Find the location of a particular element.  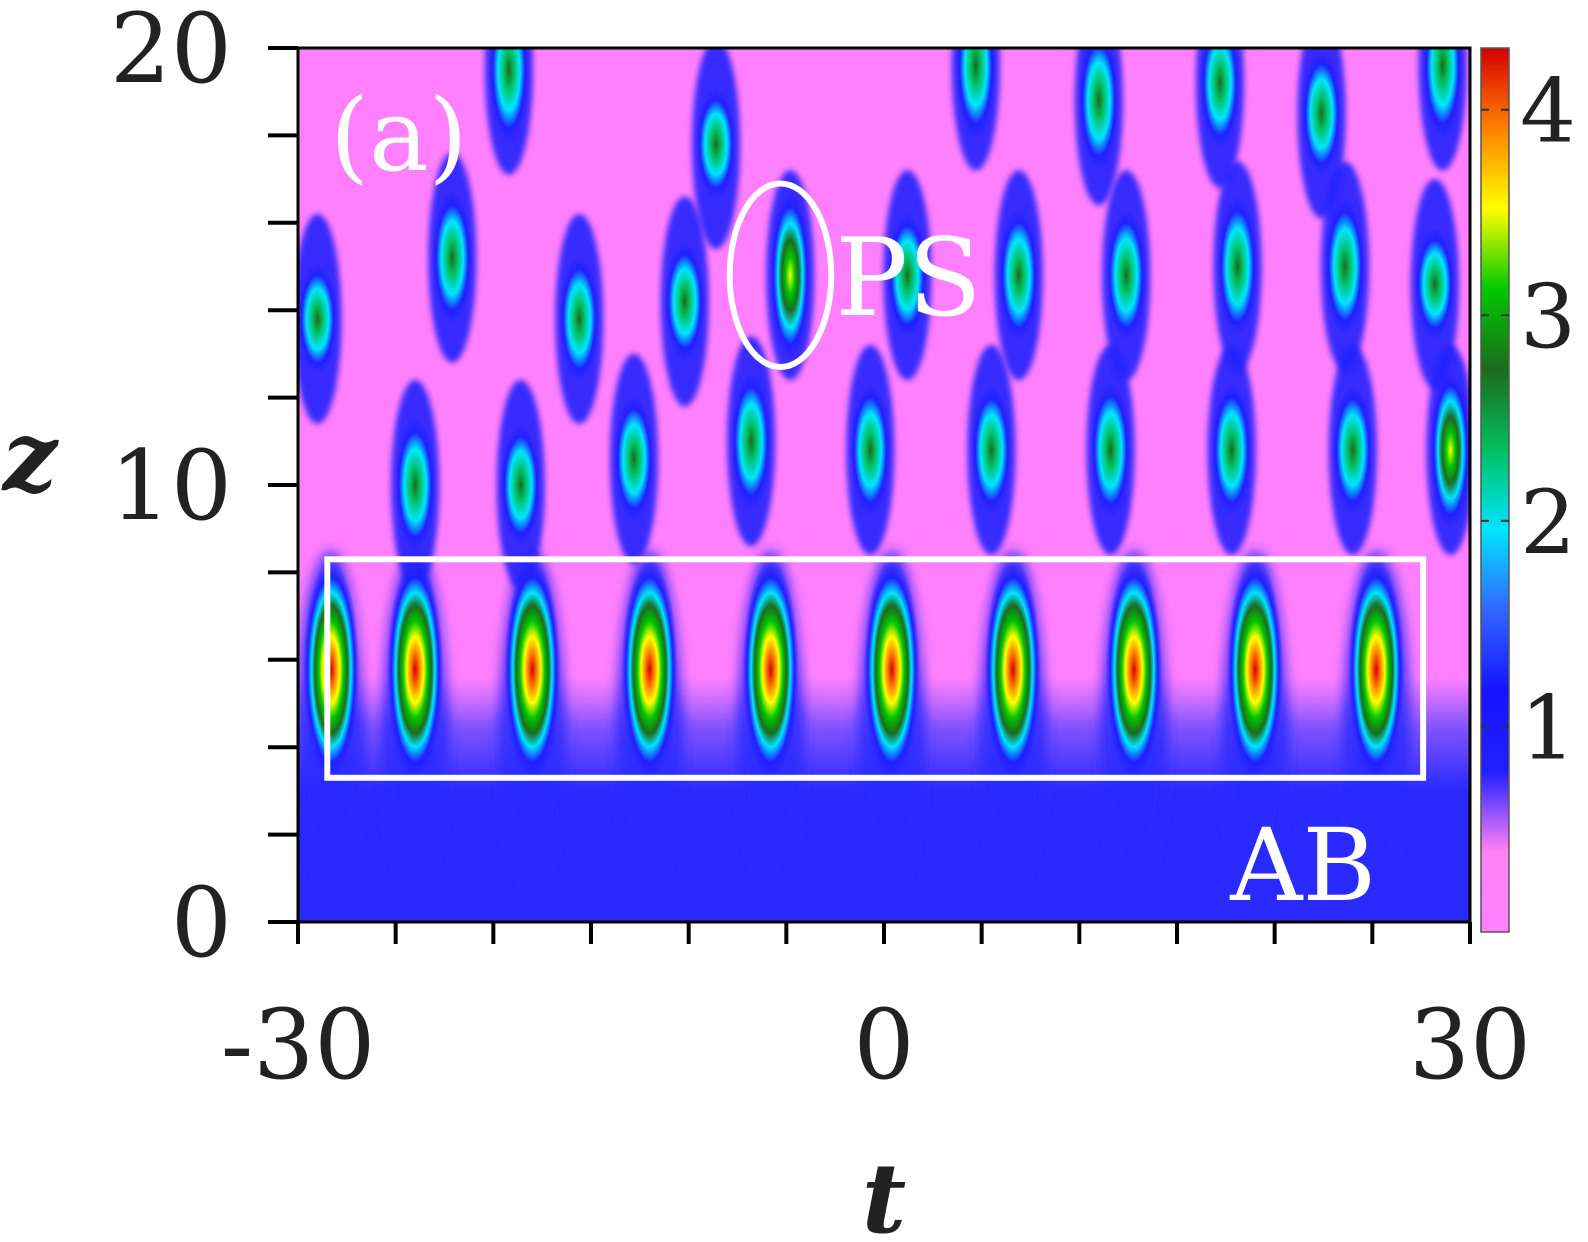

x-axis-label: t is located at coordinates (884, 1192).